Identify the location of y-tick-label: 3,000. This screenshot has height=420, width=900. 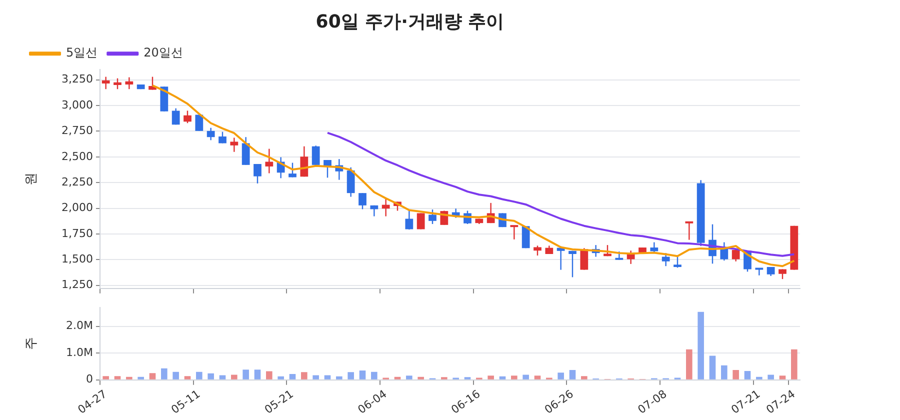
(77, 105).